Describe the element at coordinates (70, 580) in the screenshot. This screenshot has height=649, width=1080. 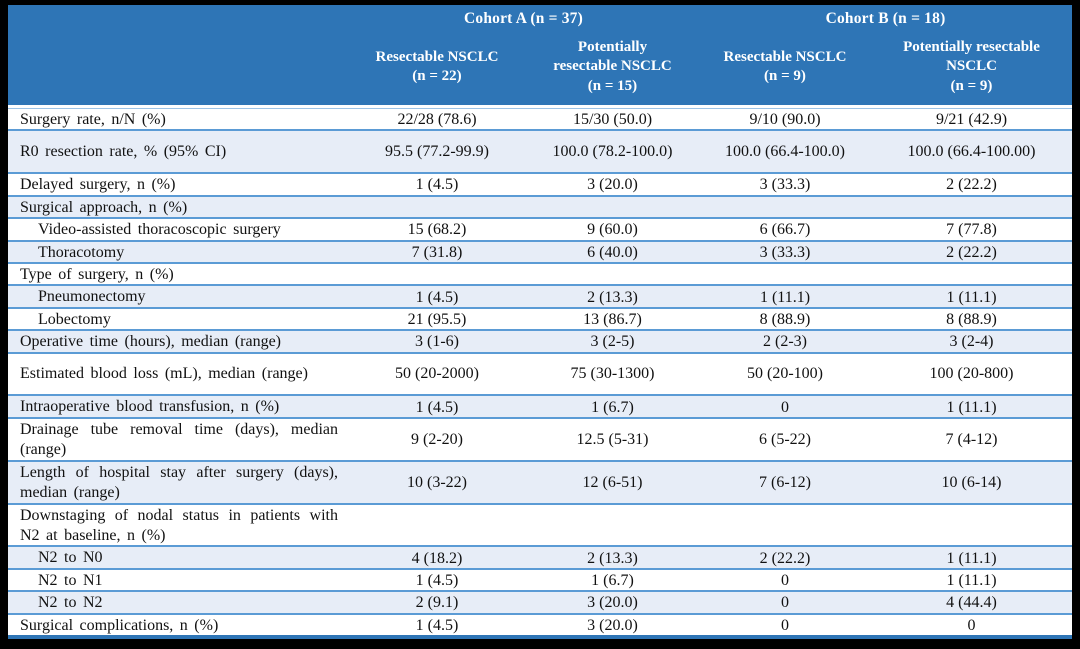
I see `row-label: N2 to N1` at that location.